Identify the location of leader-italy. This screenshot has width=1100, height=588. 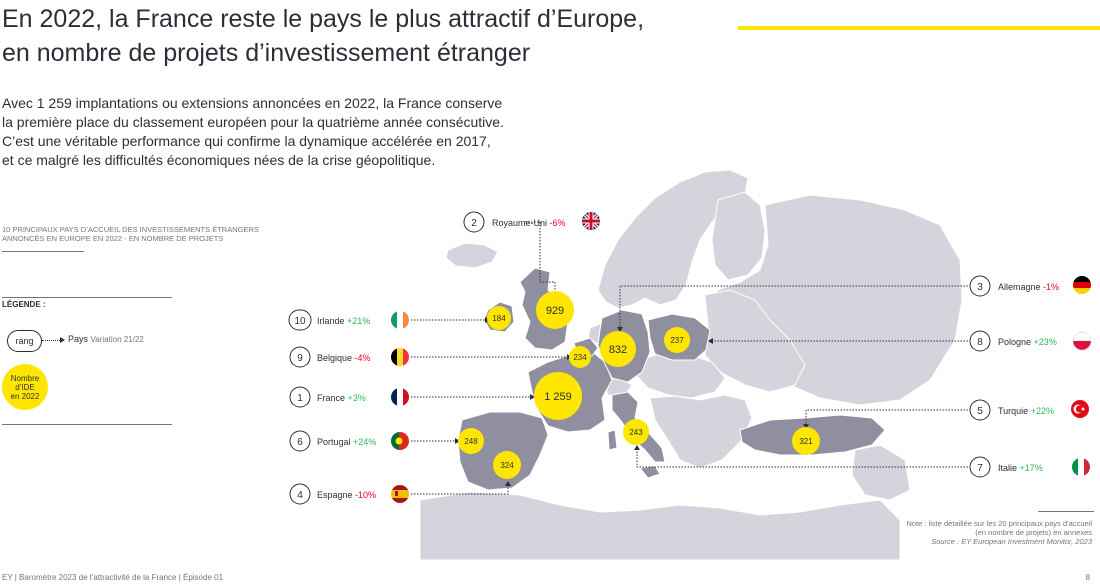
(802, 459).